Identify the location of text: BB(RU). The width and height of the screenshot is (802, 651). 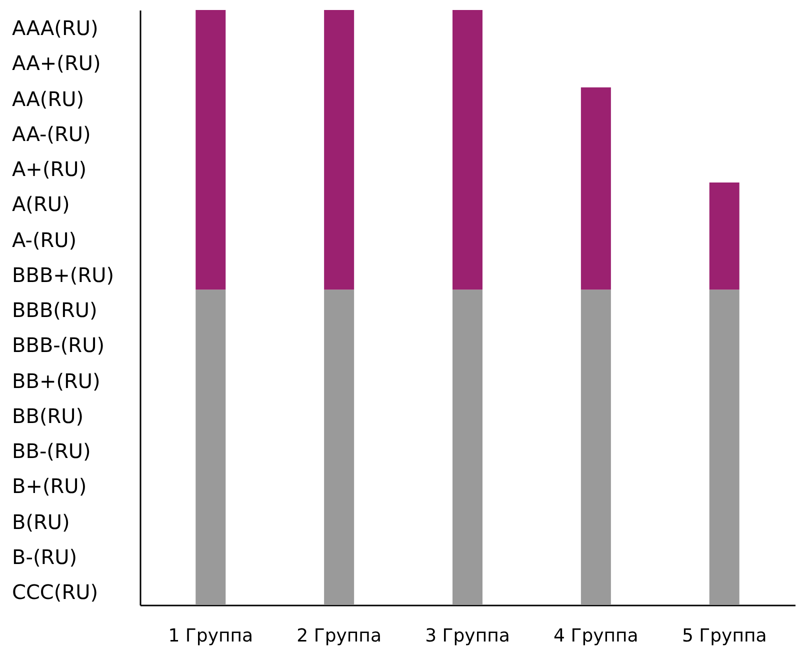
(48, 416).